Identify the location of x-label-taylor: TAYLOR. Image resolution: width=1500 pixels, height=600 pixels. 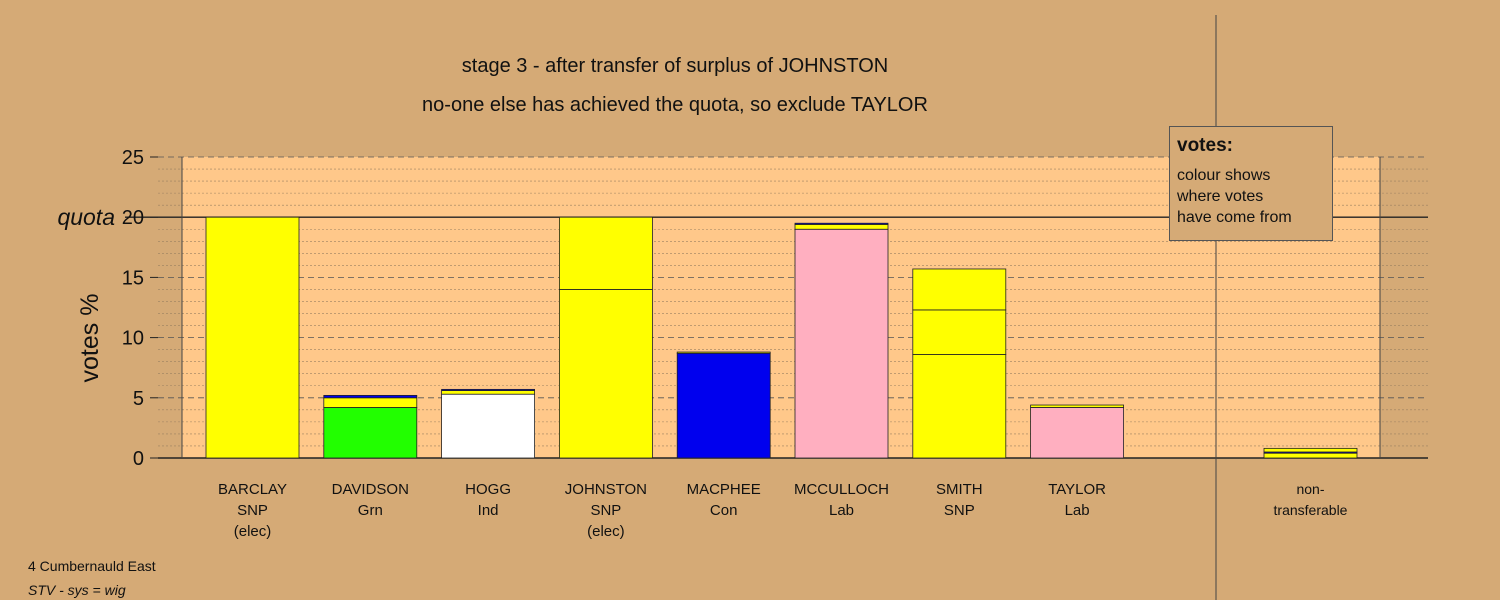
(1077, 489).